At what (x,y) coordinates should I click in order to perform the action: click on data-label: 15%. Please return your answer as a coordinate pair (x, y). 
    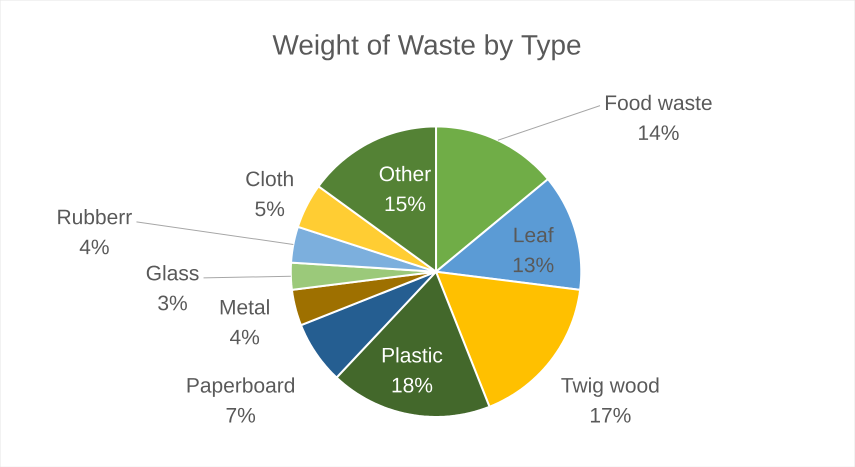
    Looking at the image, I should click on (406, 204).